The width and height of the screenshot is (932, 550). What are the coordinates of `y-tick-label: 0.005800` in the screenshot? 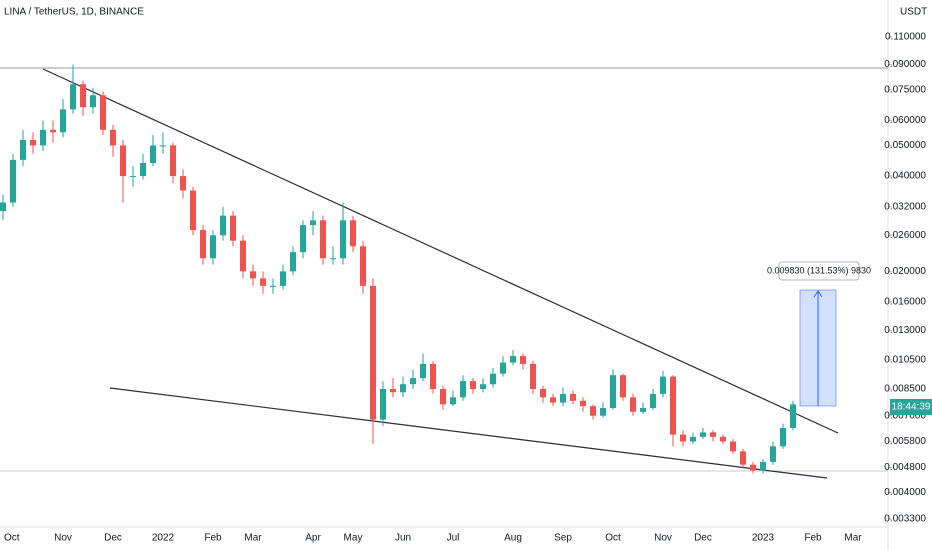 It's located at (905, 441).